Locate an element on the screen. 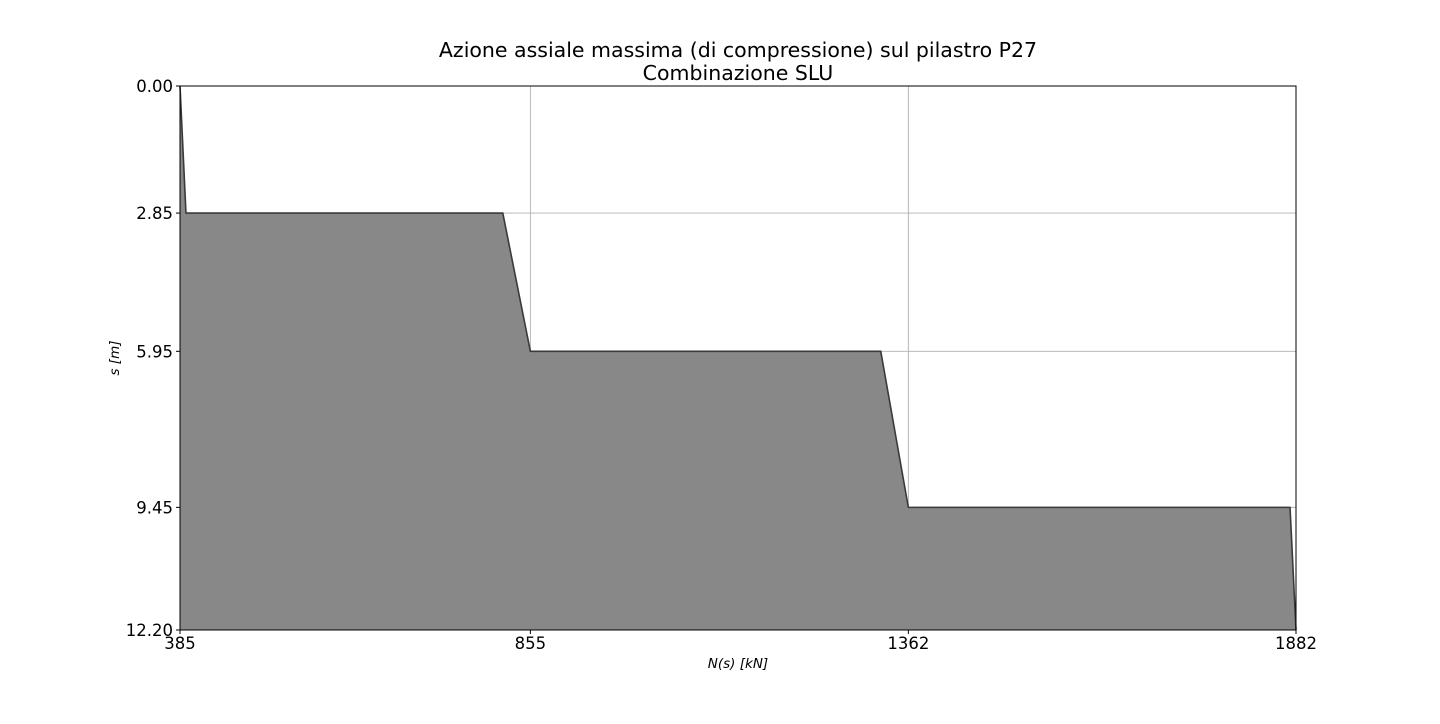 The height and width of the screenshot is (724, 1440). y-tick-label: 2.85 is located at coordinates (154, 213).